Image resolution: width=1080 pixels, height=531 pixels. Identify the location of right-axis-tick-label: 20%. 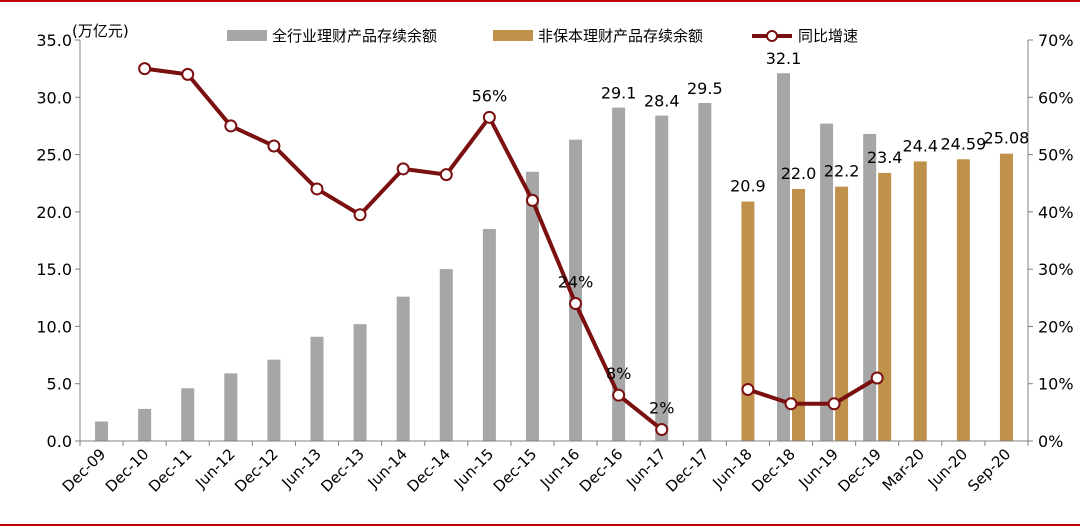
(1056, 326).